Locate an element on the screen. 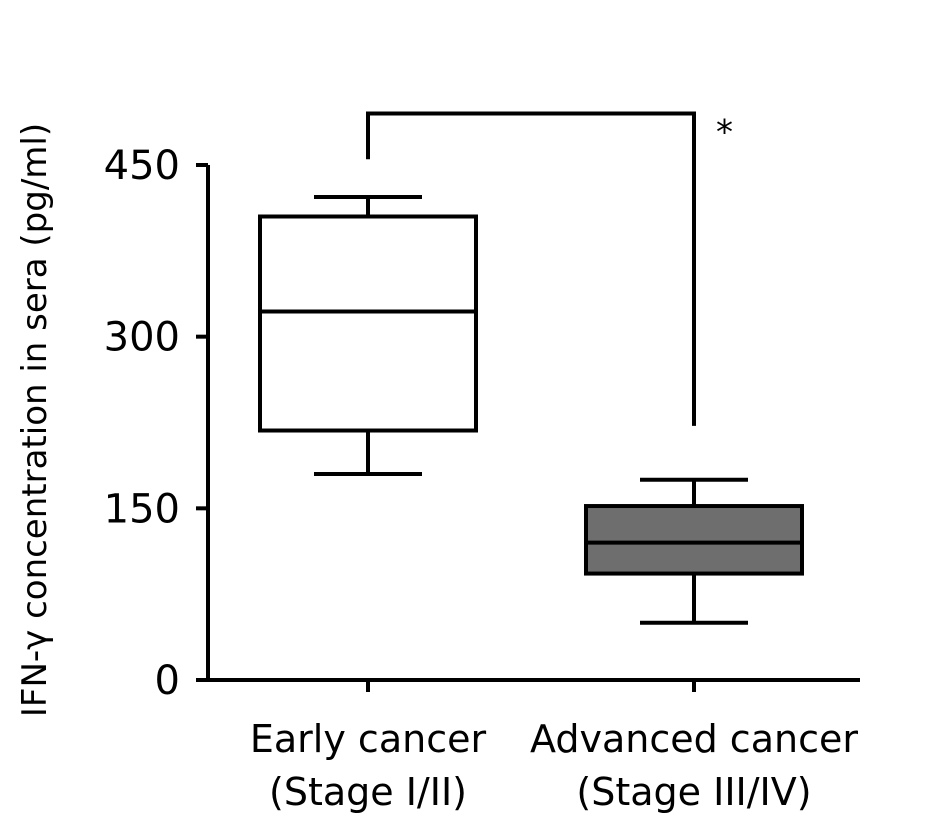  y-tick-label: 450 is located at coordinates (142, 166).